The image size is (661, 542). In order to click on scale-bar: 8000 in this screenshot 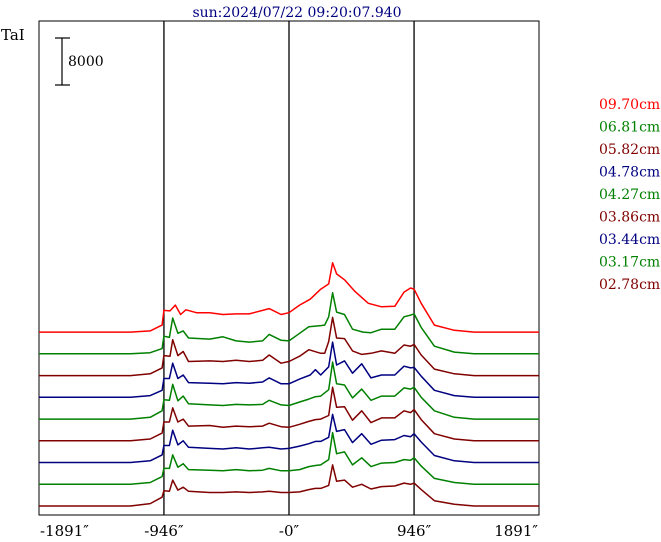, I will do `click(79, 61)`.